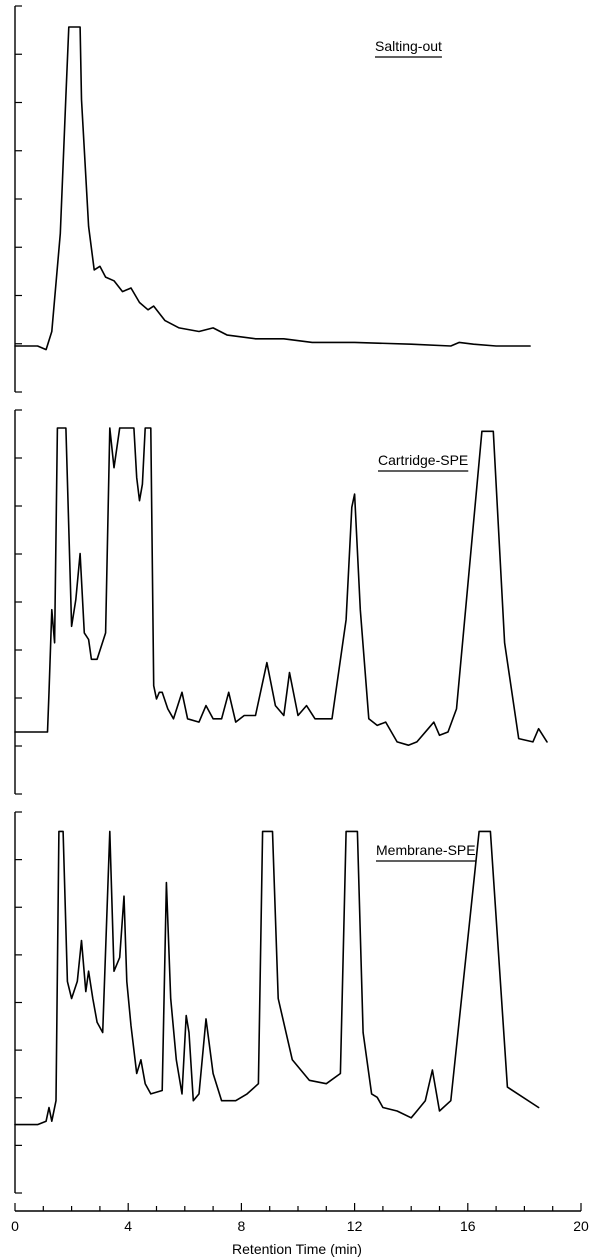 Image resolution: width=599 pixels, height=1259 pixels. What do you see at coordinates (300, 1218) in the screenshot?
I see `x-axis: 0 4 8 12 16 20` at bounding box center [300, 1218].